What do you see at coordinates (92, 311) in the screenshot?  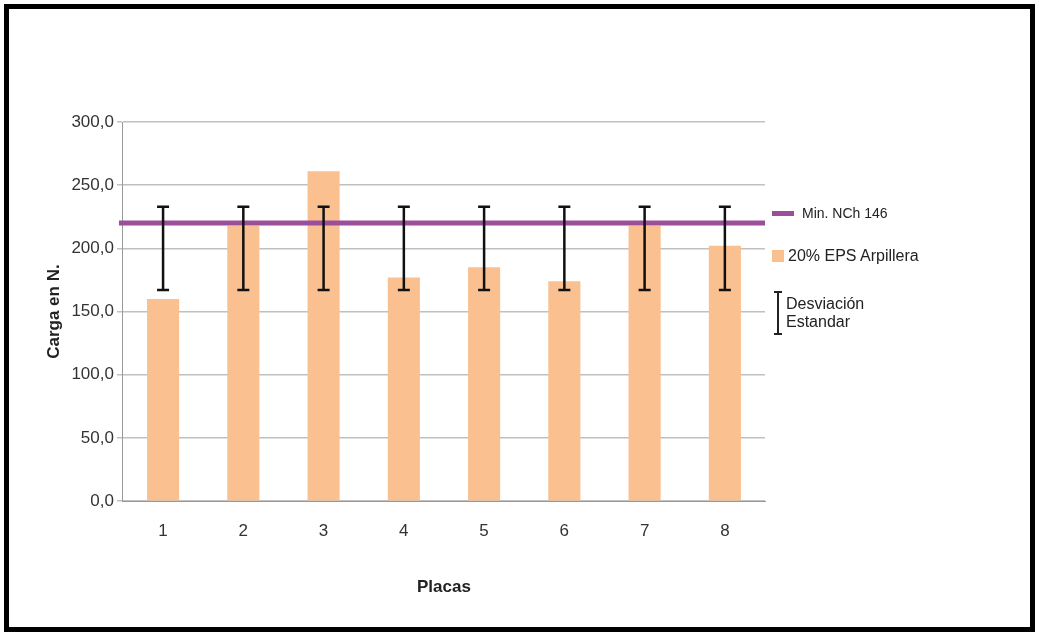 I see `y-tick-label: 150,0` at bounding box center [92, 311].